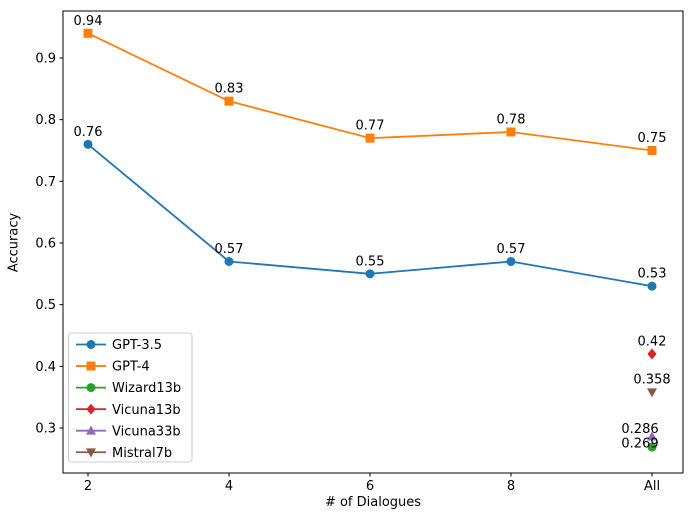 This screenshot has width=691, height=525. I want to click on value-label: 0.83, so click(229, 89).